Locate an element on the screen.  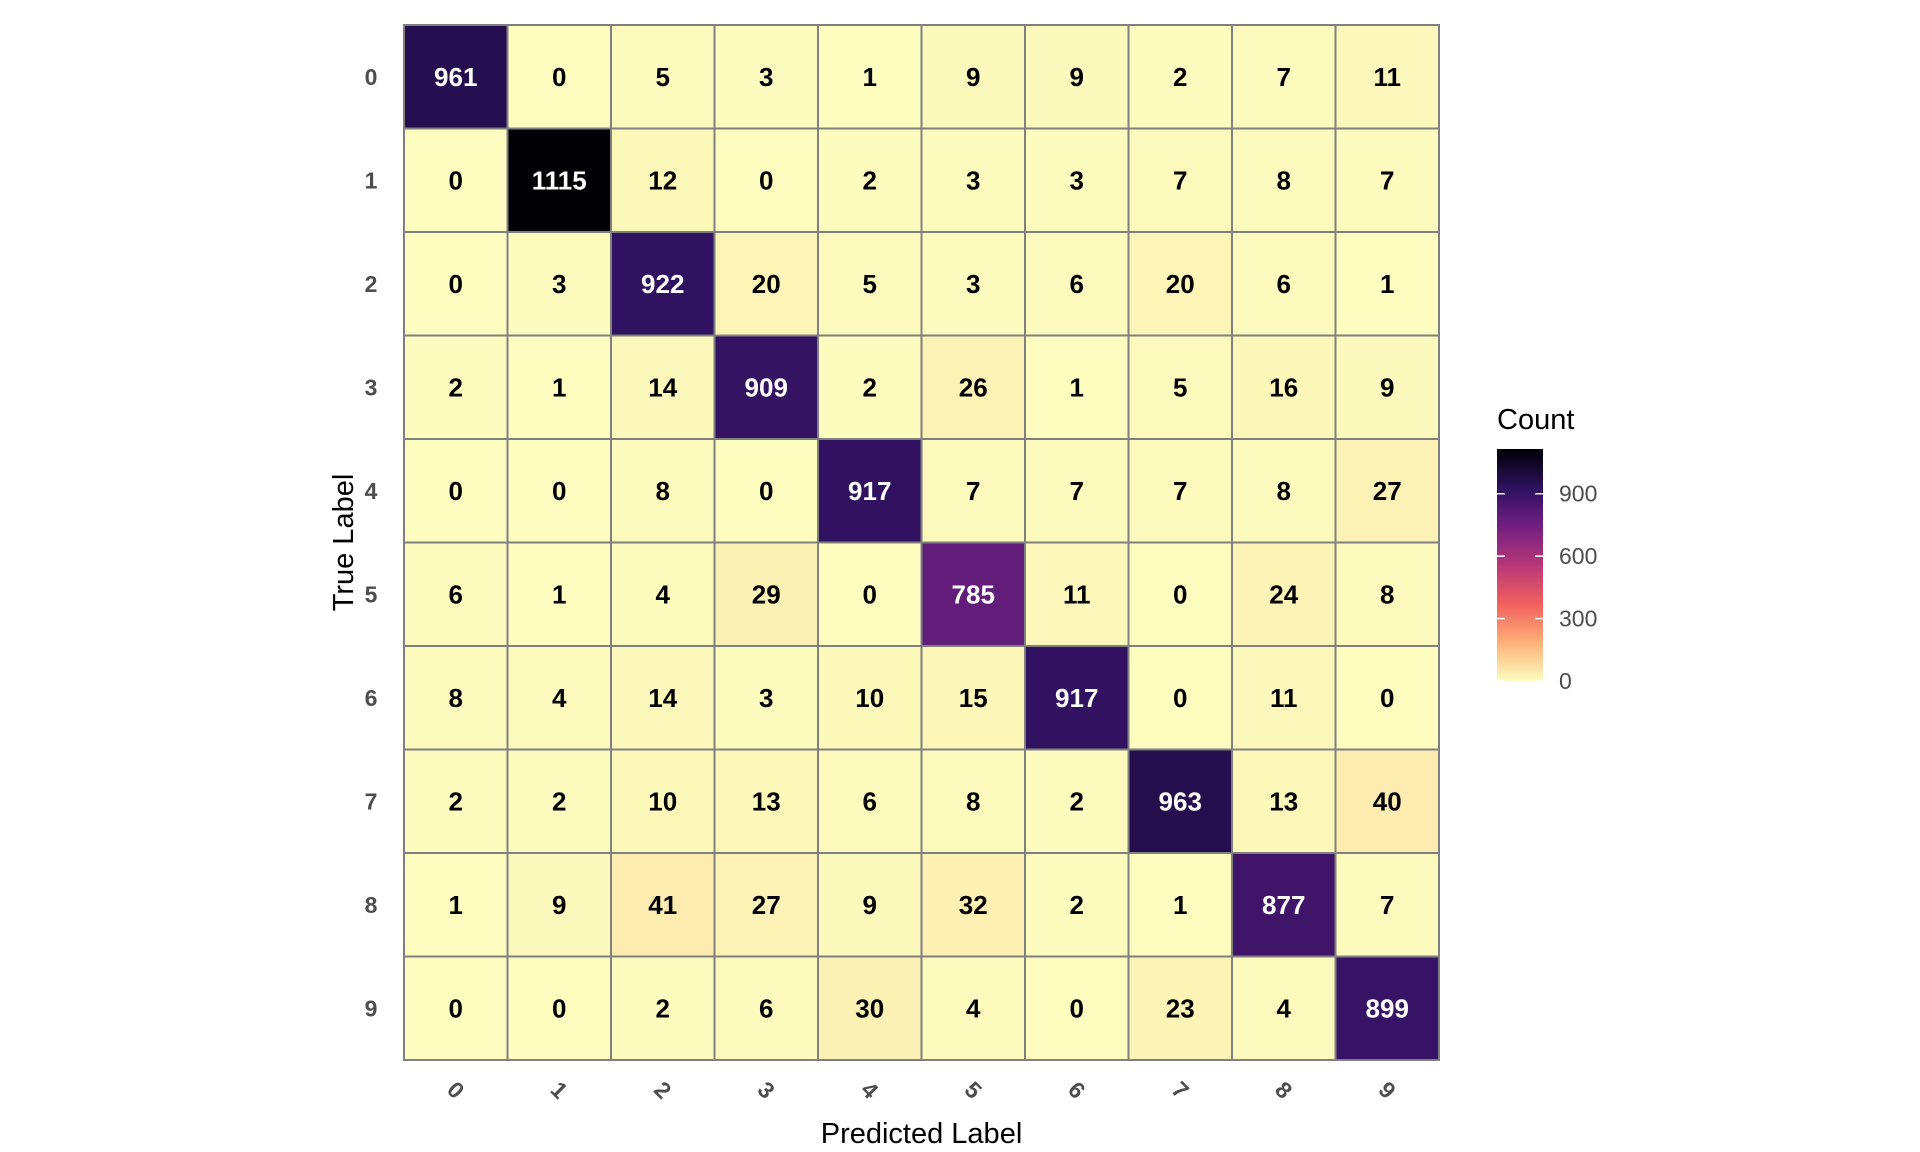
cell-value-label: 10 is located at coordinates (869, 698).